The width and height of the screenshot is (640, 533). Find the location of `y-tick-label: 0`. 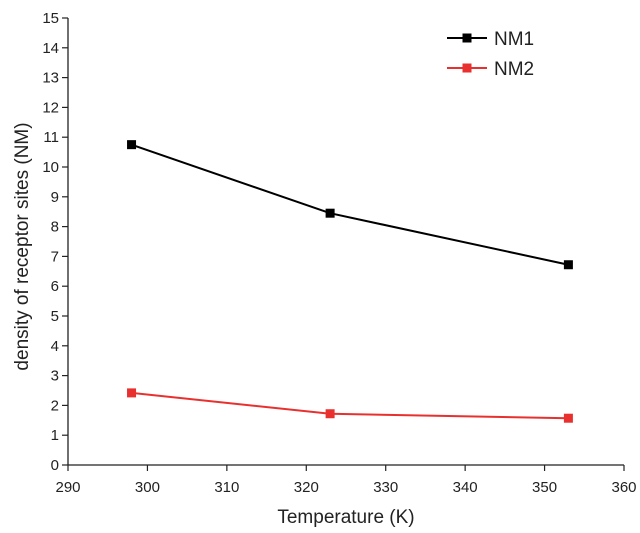

y-tick-label: 0 is located at coordinates (55, 465).